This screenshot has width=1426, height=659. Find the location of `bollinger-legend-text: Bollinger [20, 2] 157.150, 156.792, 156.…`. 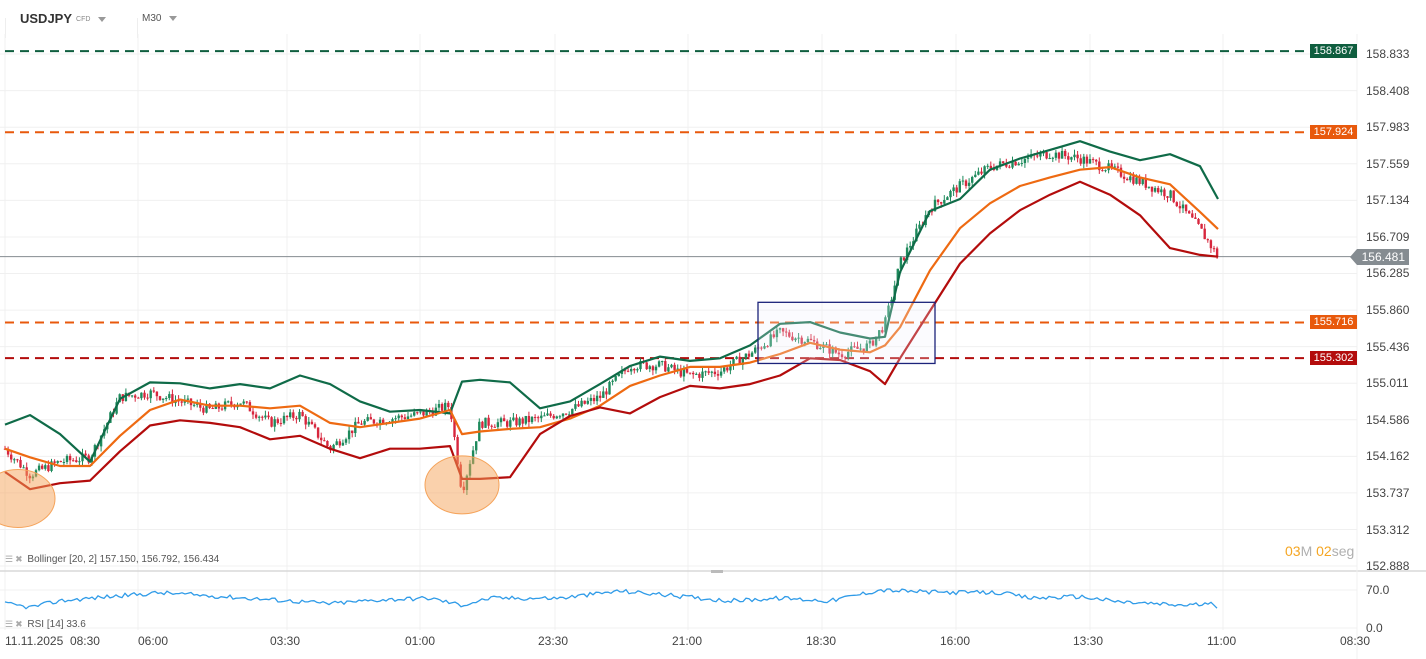

bollinger-legend-text: Bollinger [20, 2] 157.150, 156.792, 156.… is located at coordinates (123, 559).